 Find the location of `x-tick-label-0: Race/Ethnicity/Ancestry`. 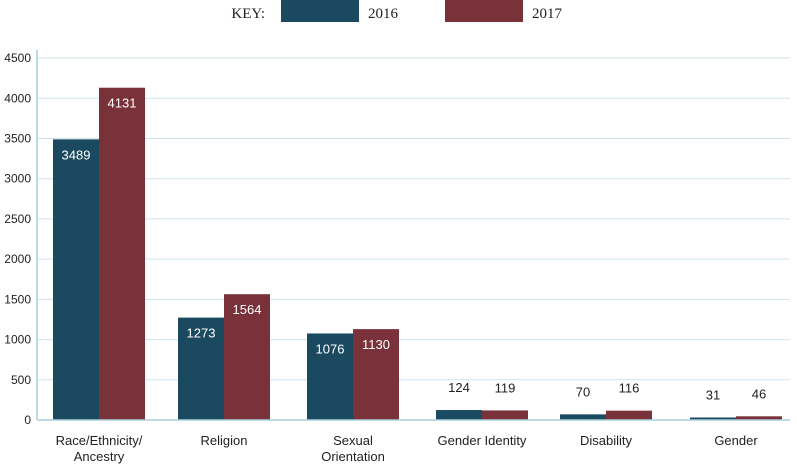

x-tick-label-0: Race/Ethnicity/Ancestry is located at coordinates (99, 448).